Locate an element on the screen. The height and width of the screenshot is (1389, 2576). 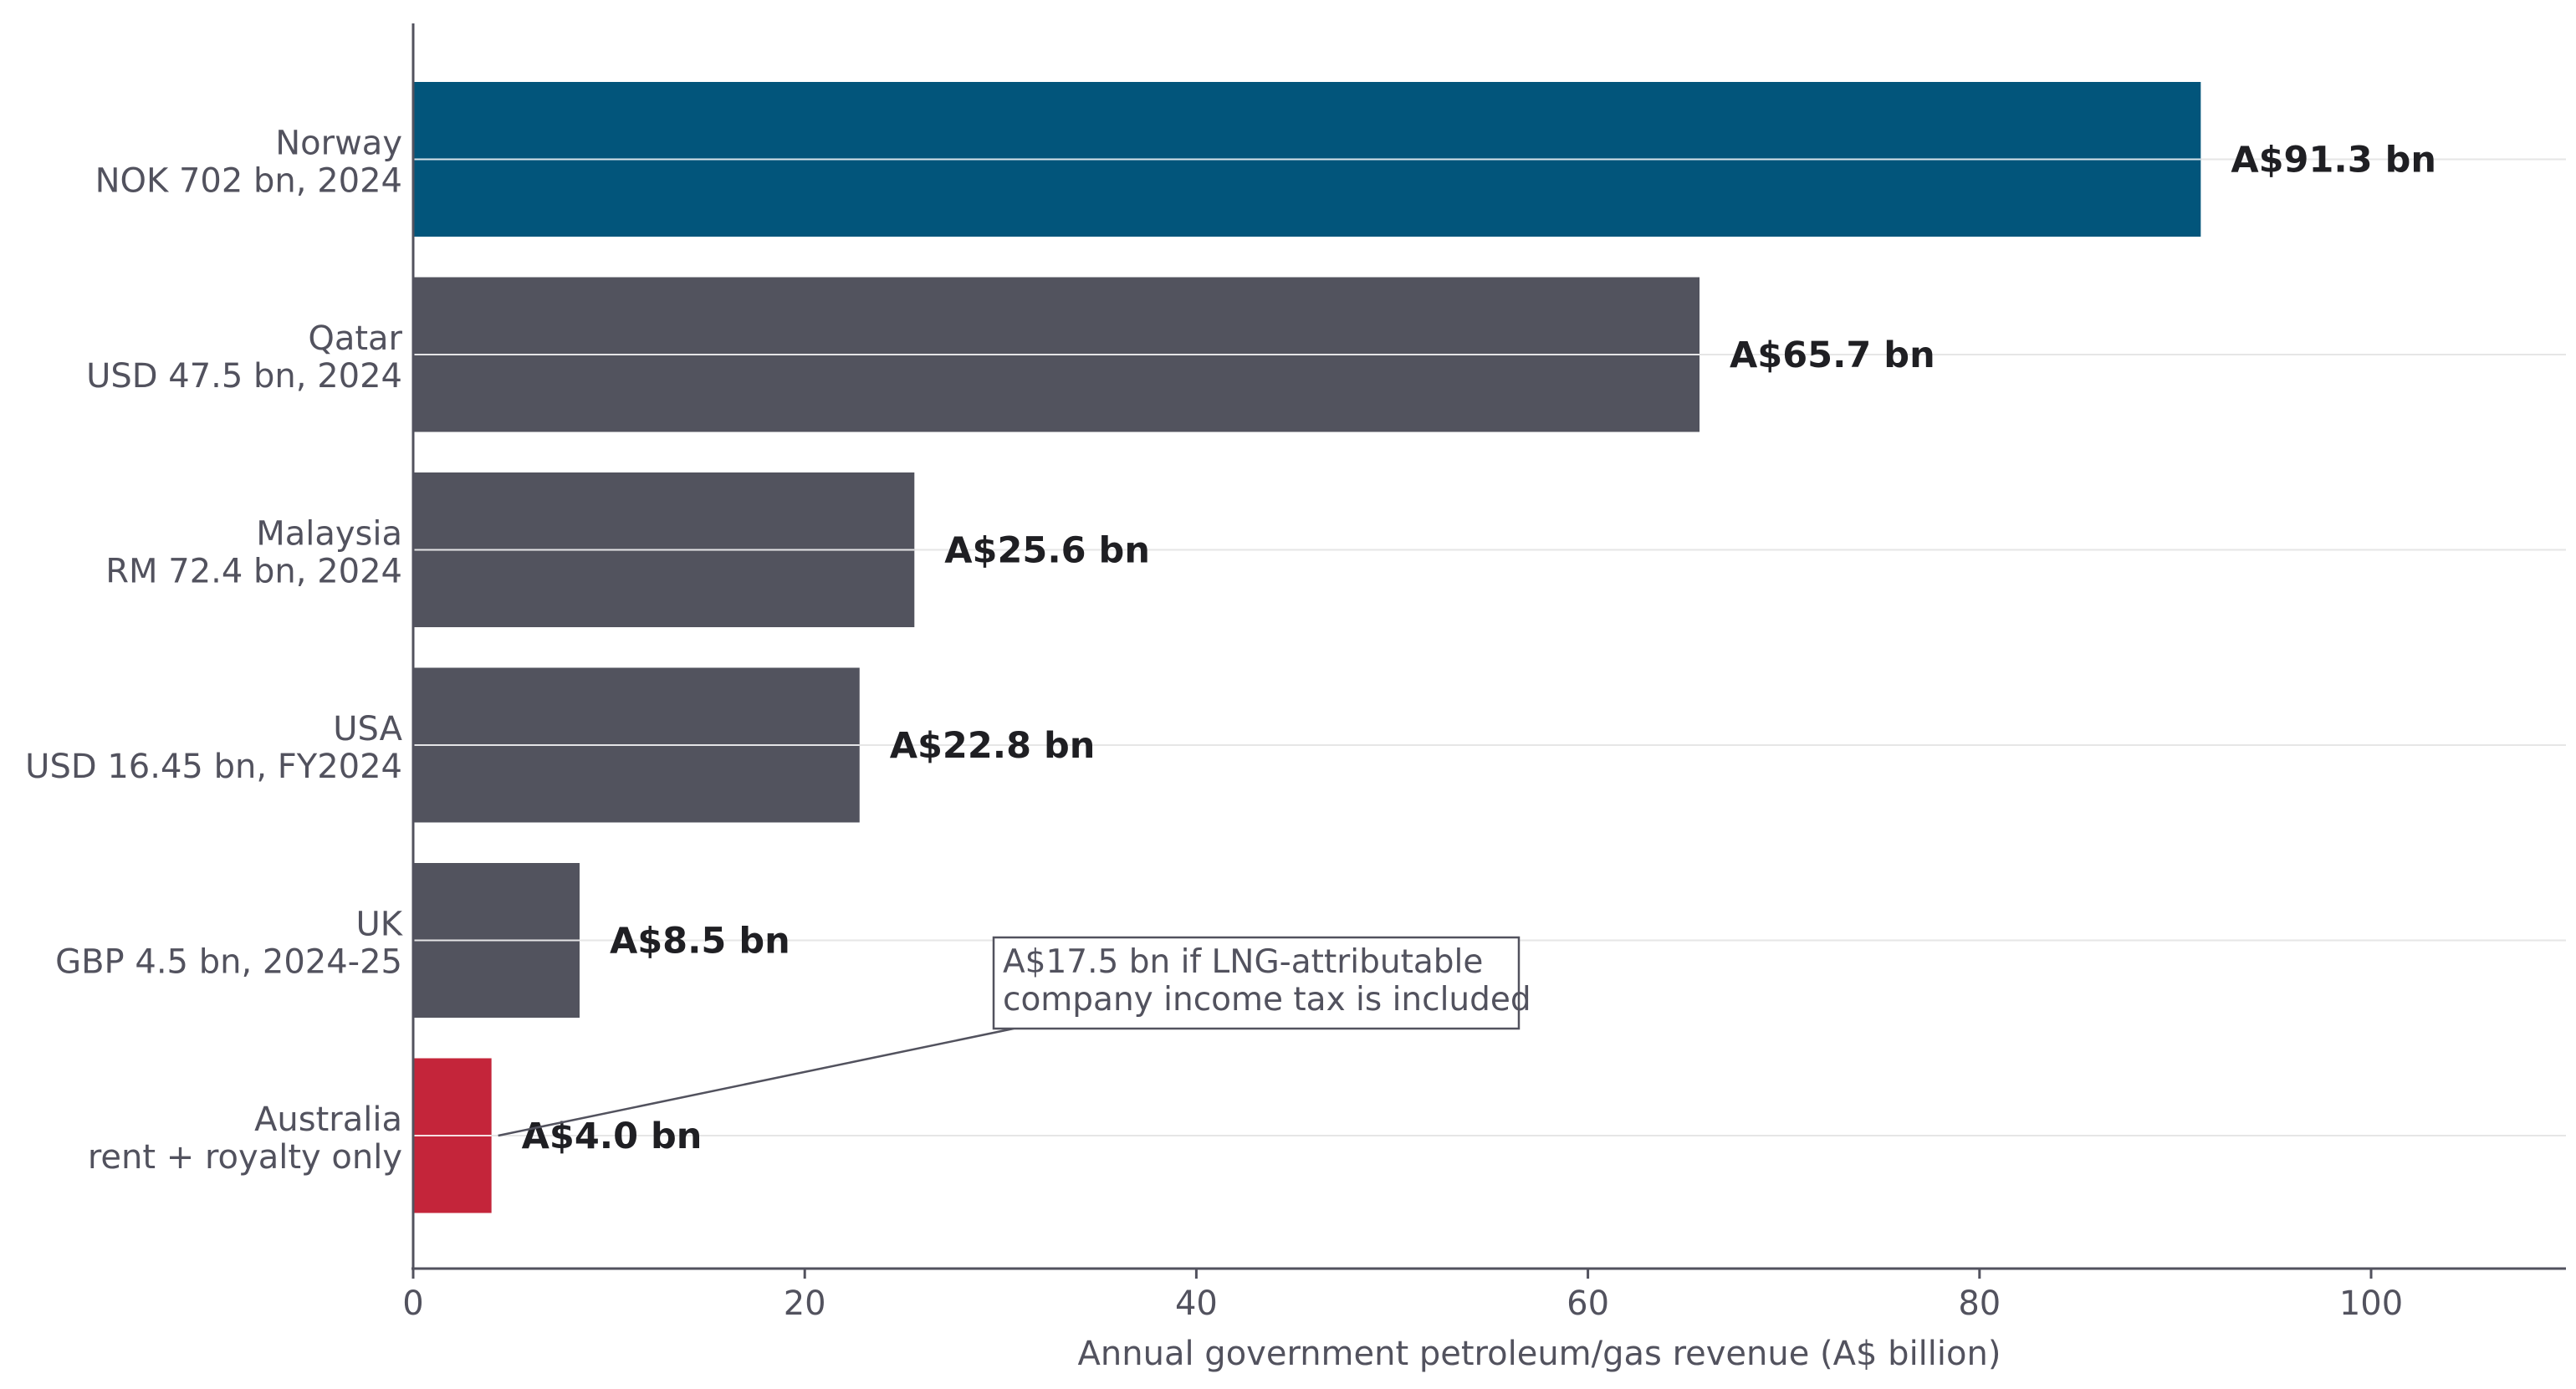
annotation-box is located at coordinates (1256, 983).